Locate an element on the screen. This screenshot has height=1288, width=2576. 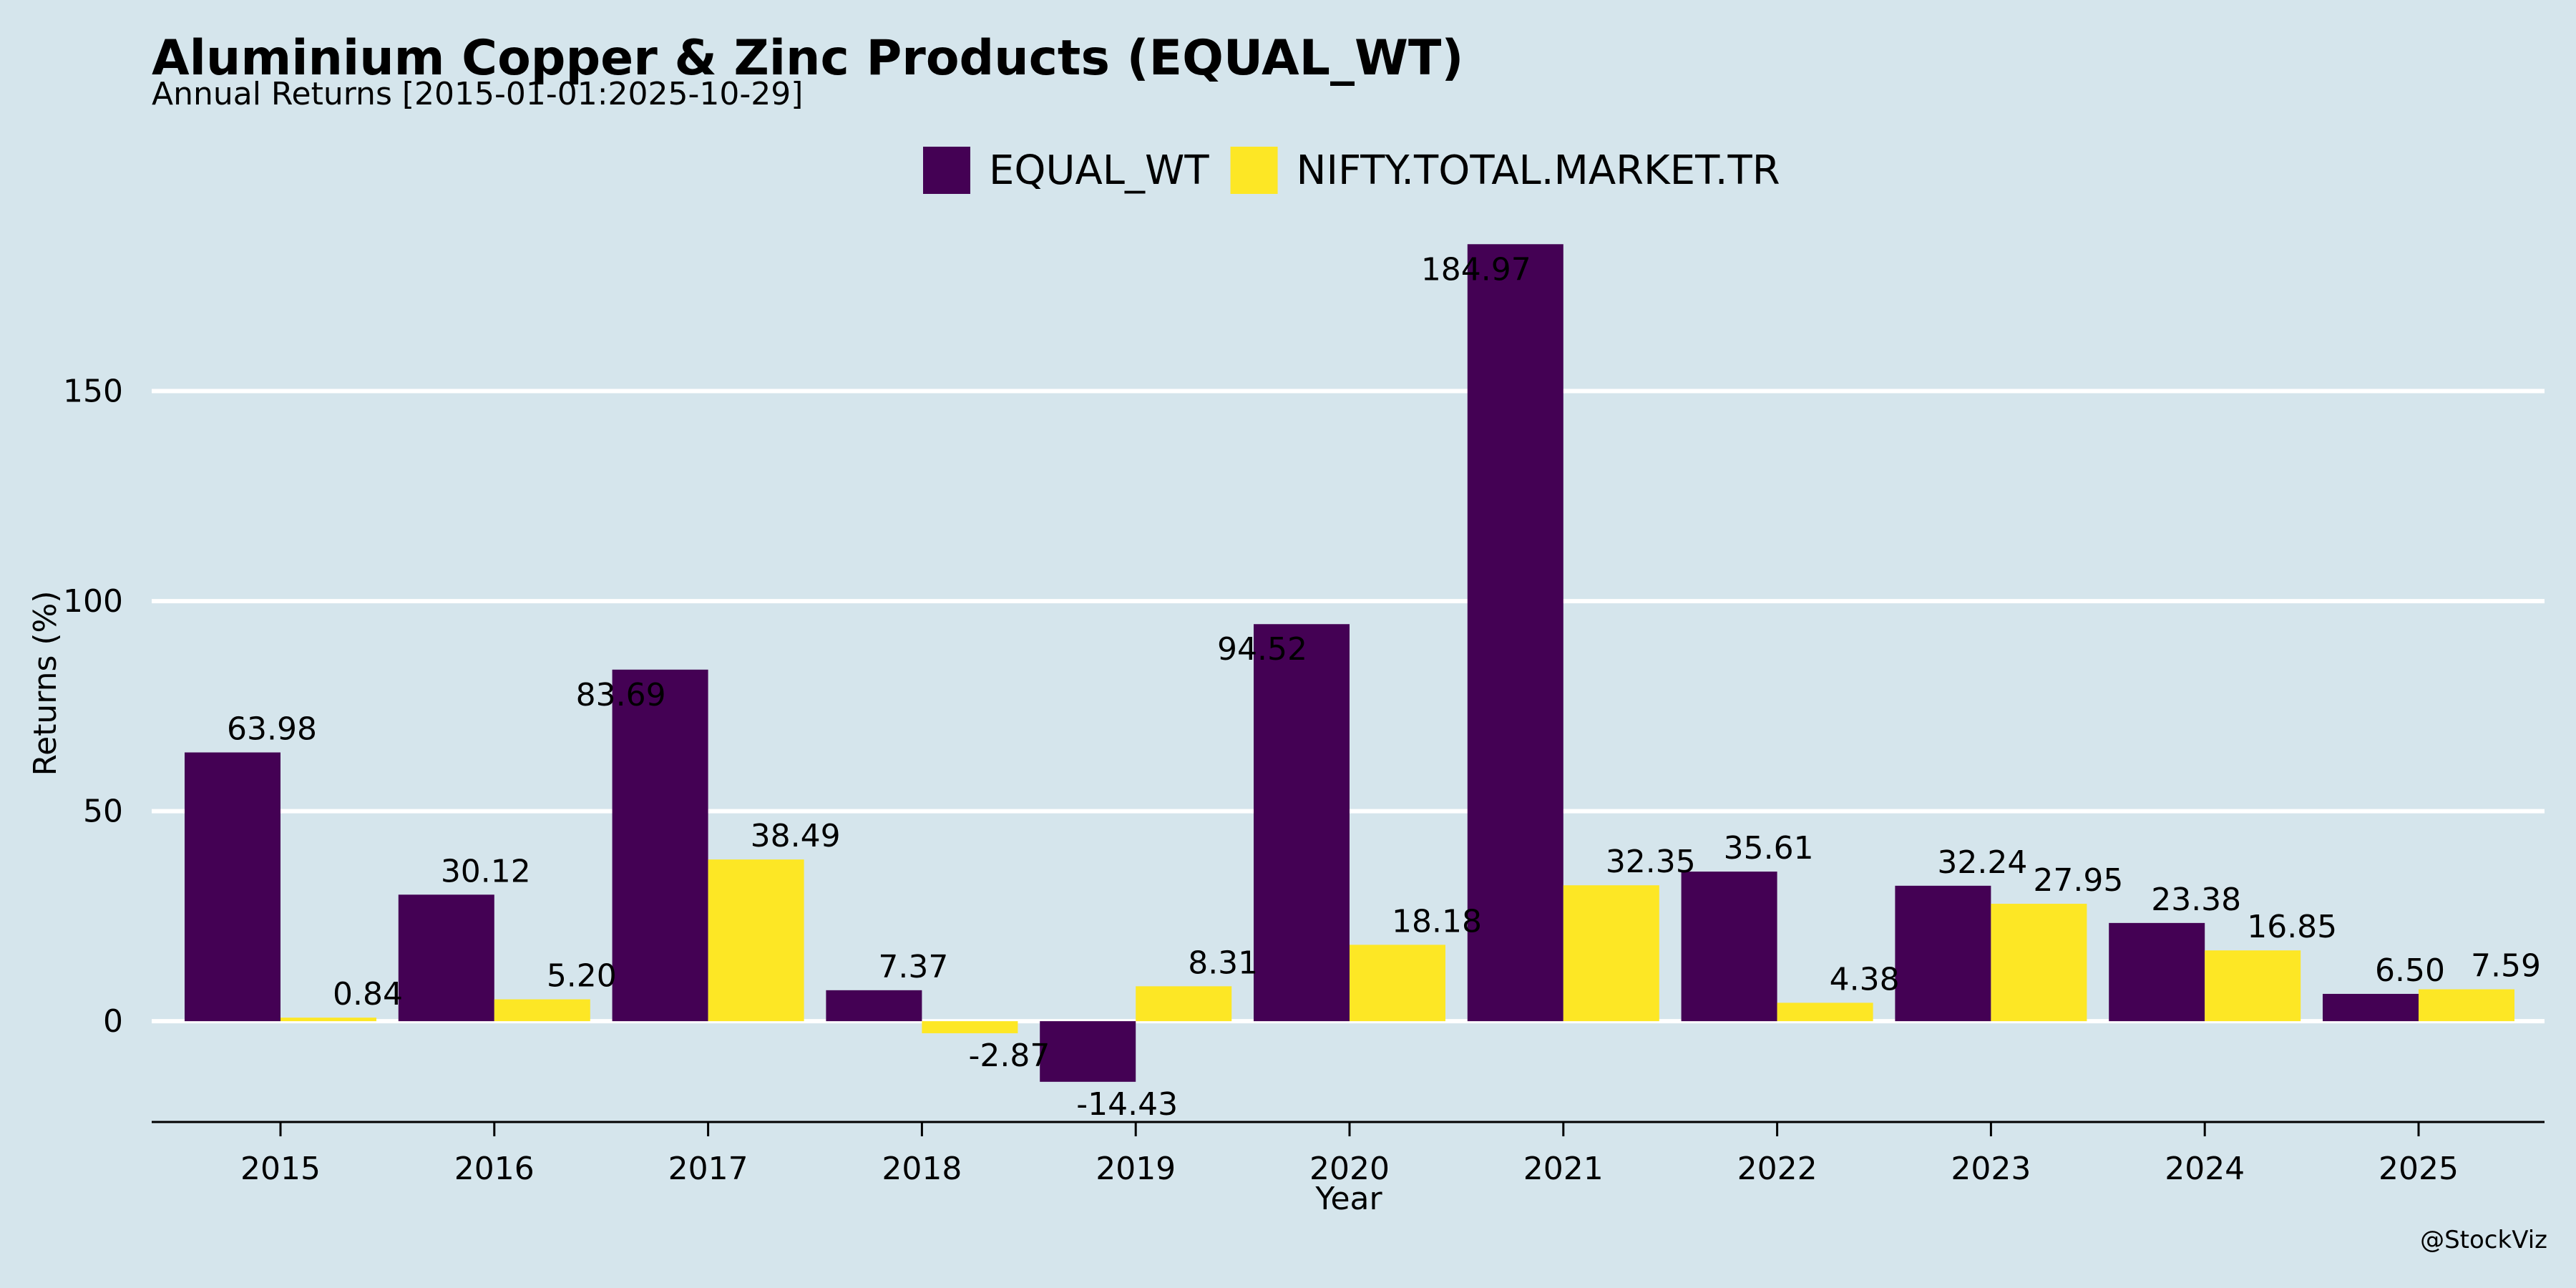
bar-equal-wt-2019 is located at coordinates (1088, 1051).